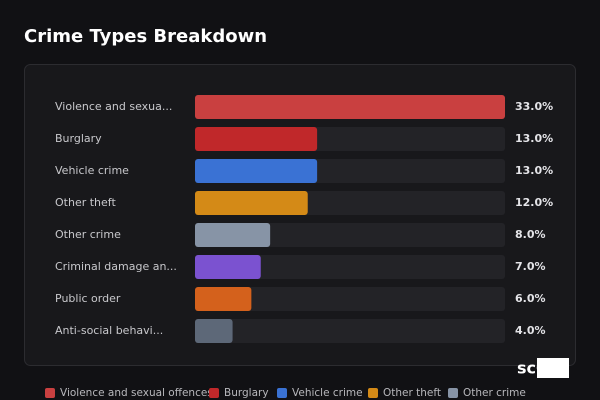  What do you see at coordinates (534, 202) in the screenshot?
I see `value-label: 12.0%` at bounding box center [534, 202].